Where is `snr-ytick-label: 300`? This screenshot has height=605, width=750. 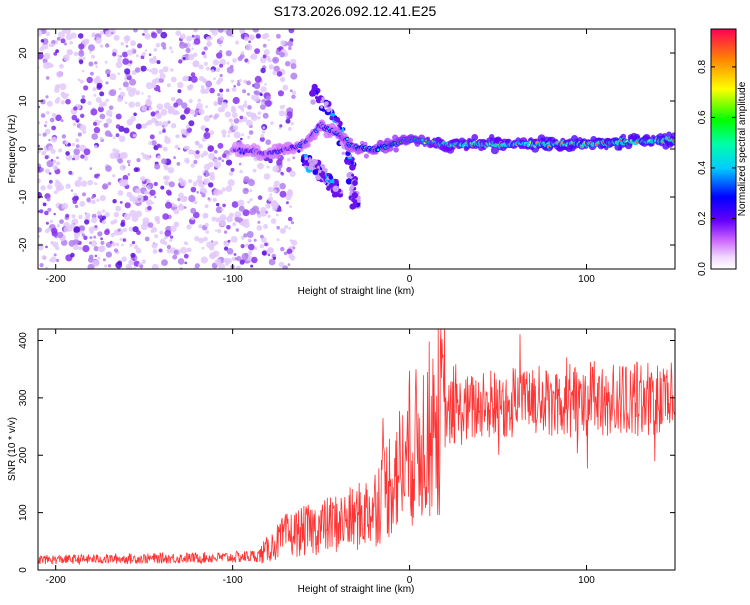 snr-ytick-label: 300 is located at coordinates (23, 397).